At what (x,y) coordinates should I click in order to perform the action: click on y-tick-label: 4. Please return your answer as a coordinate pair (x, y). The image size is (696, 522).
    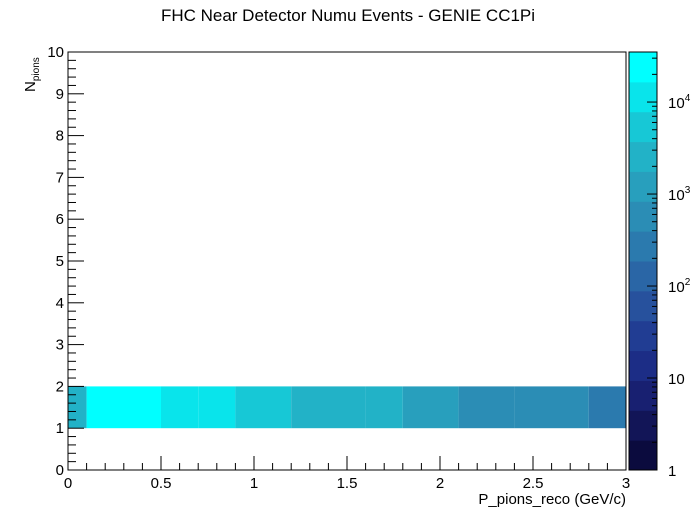
    Looking at the image, I should click on (60, 303).